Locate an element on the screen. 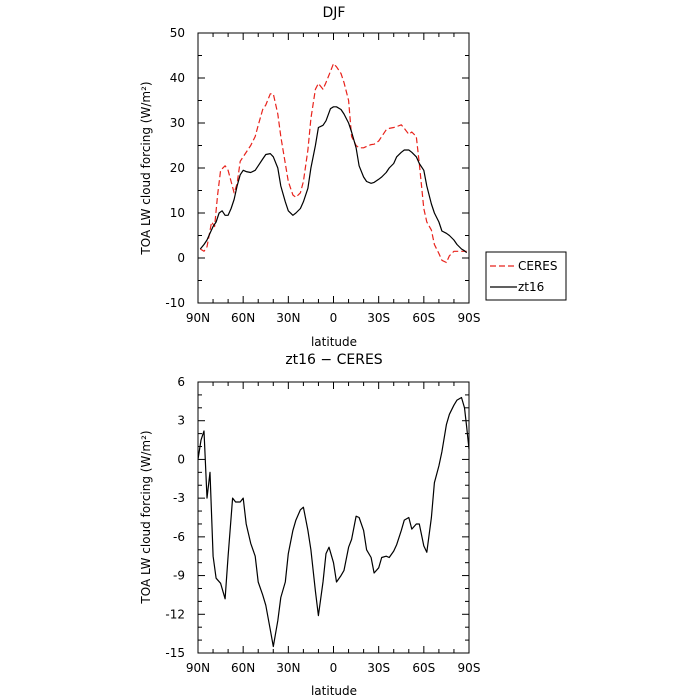  bottom-x-tick-label: 90S is located at coordinates (469, 668).